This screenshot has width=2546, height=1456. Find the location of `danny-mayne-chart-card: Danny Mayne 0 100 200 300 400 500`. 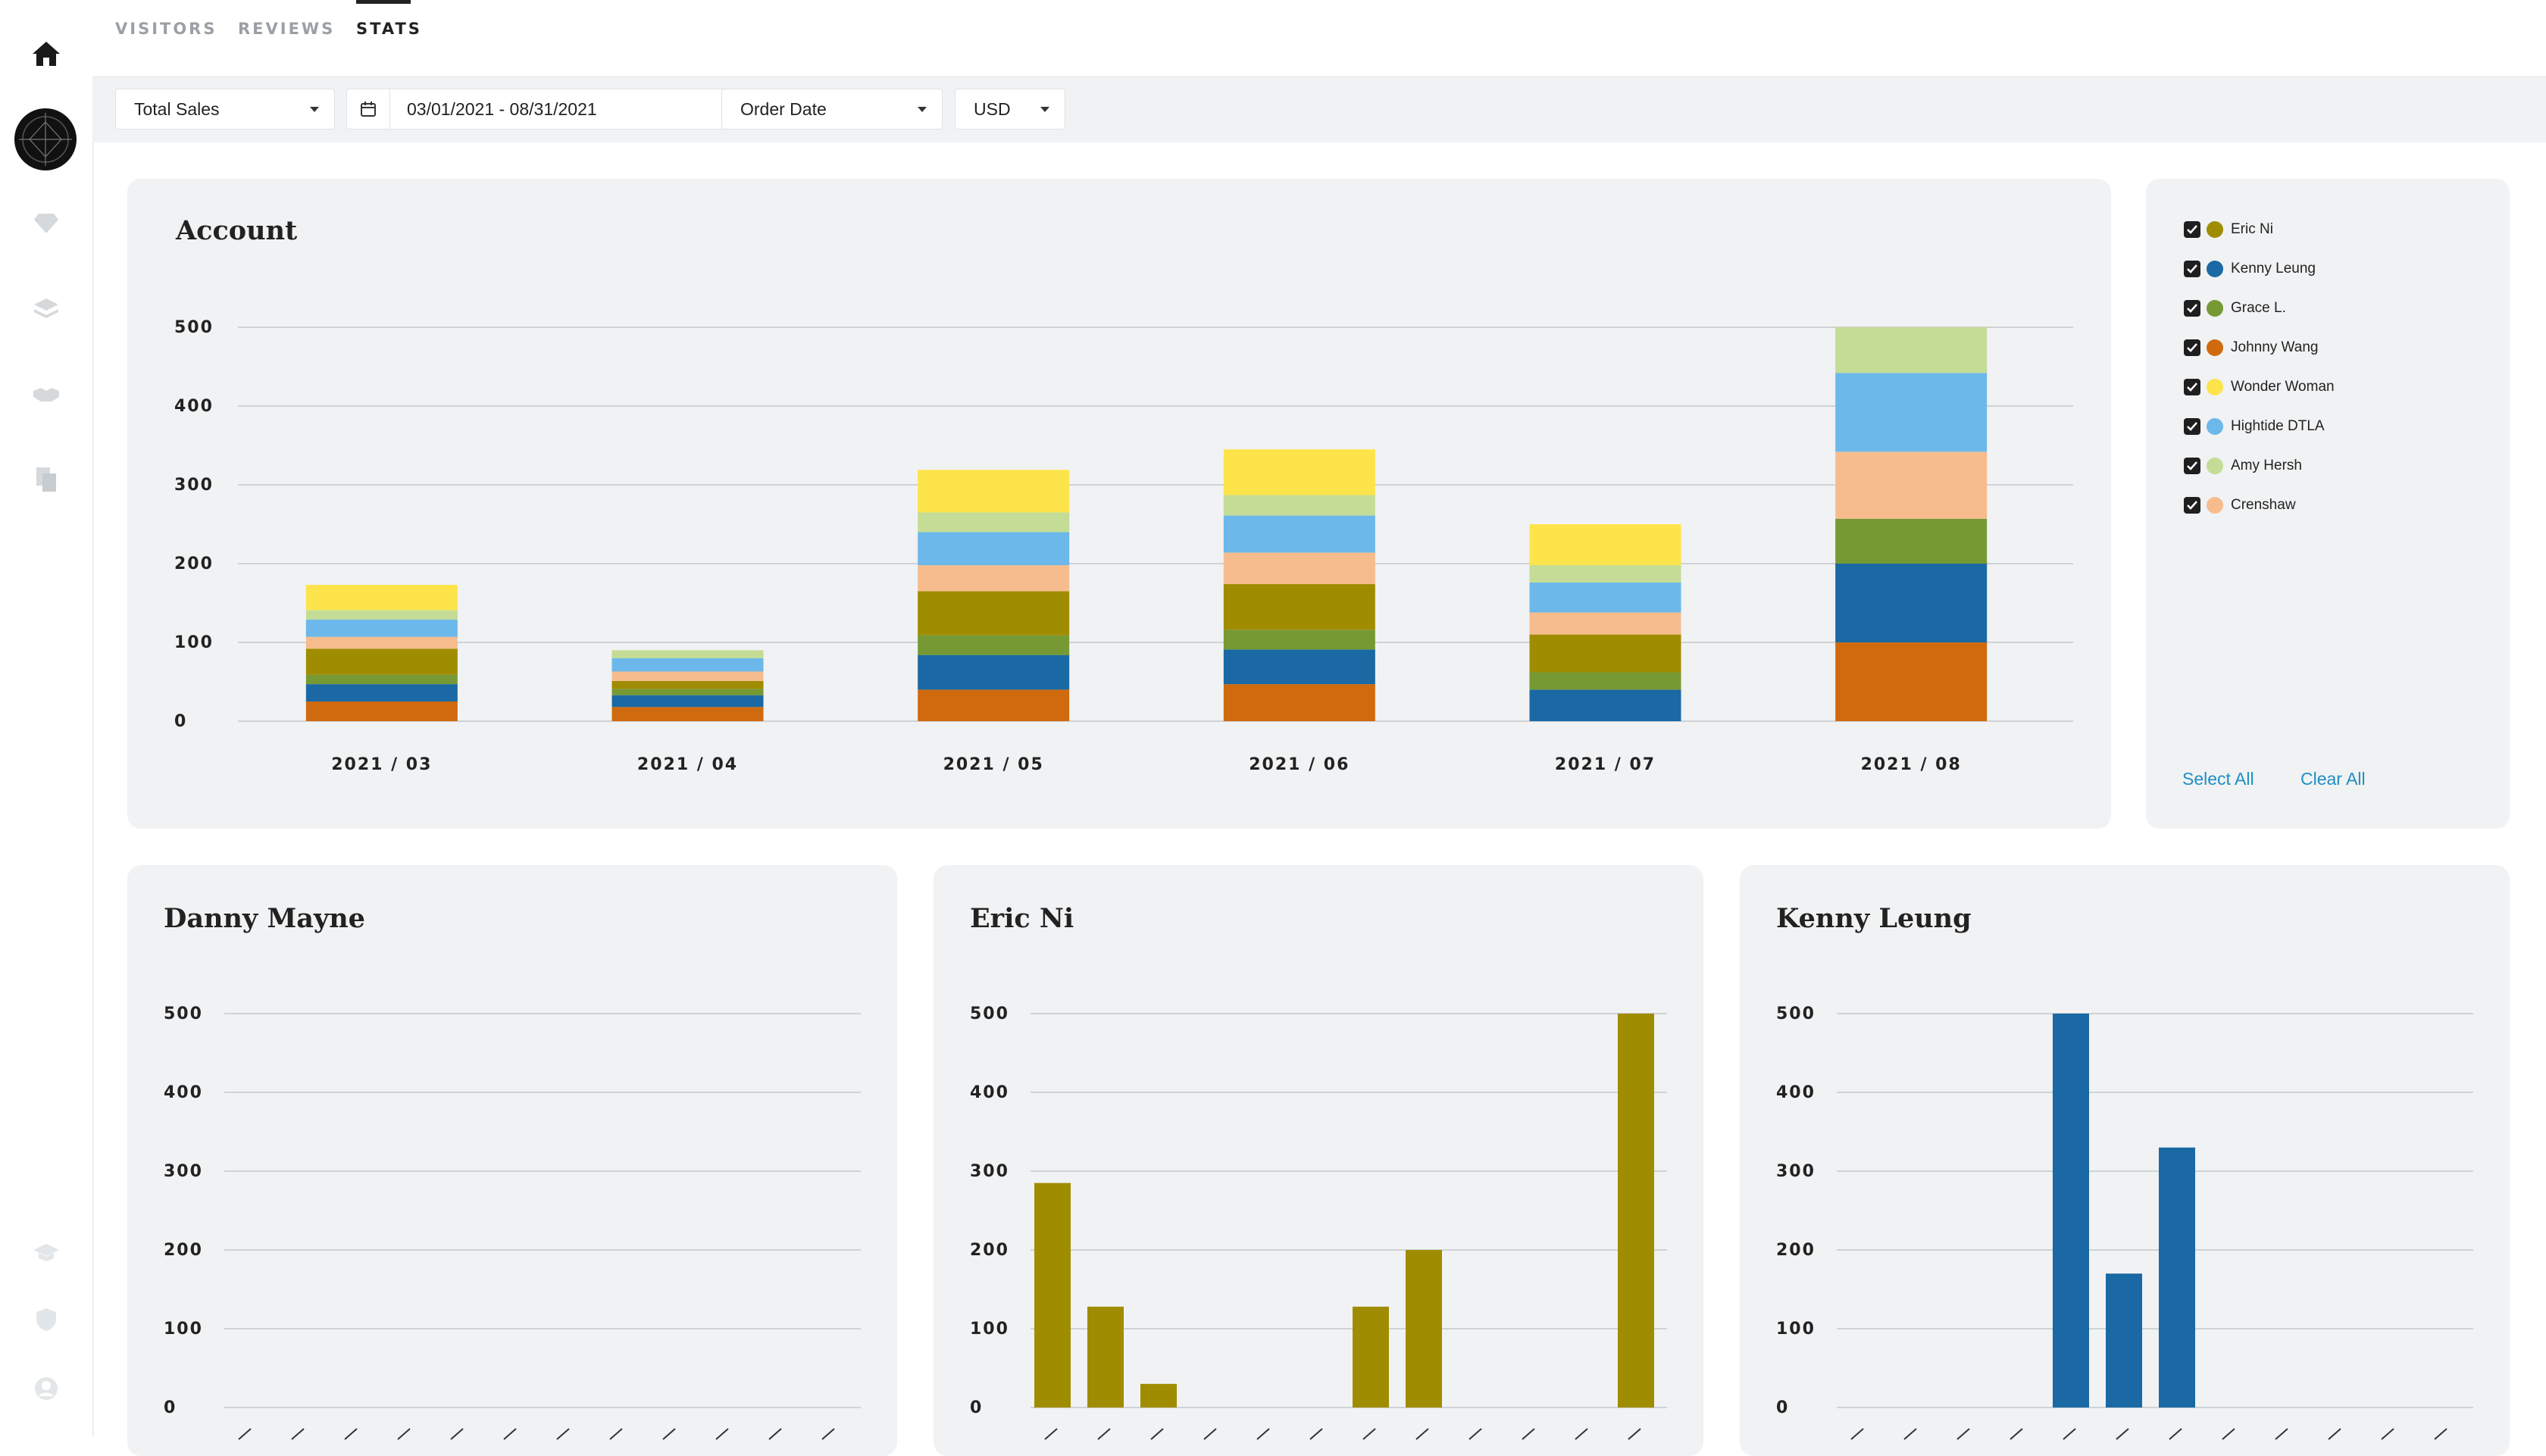

danny-mayne-chart-card: Danny Mayne 0 100 200 300 400 500 is located at coordinates (512, 1160).